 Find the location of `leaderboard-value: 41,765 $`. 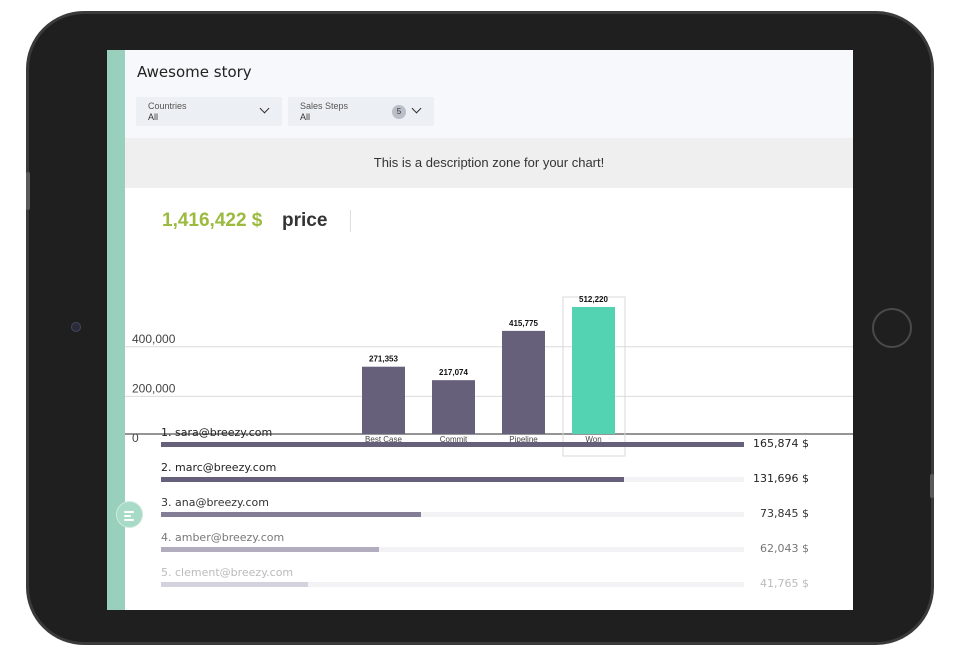

leaderboard-value: 41,765 $ is located at coordinates (784, 583).